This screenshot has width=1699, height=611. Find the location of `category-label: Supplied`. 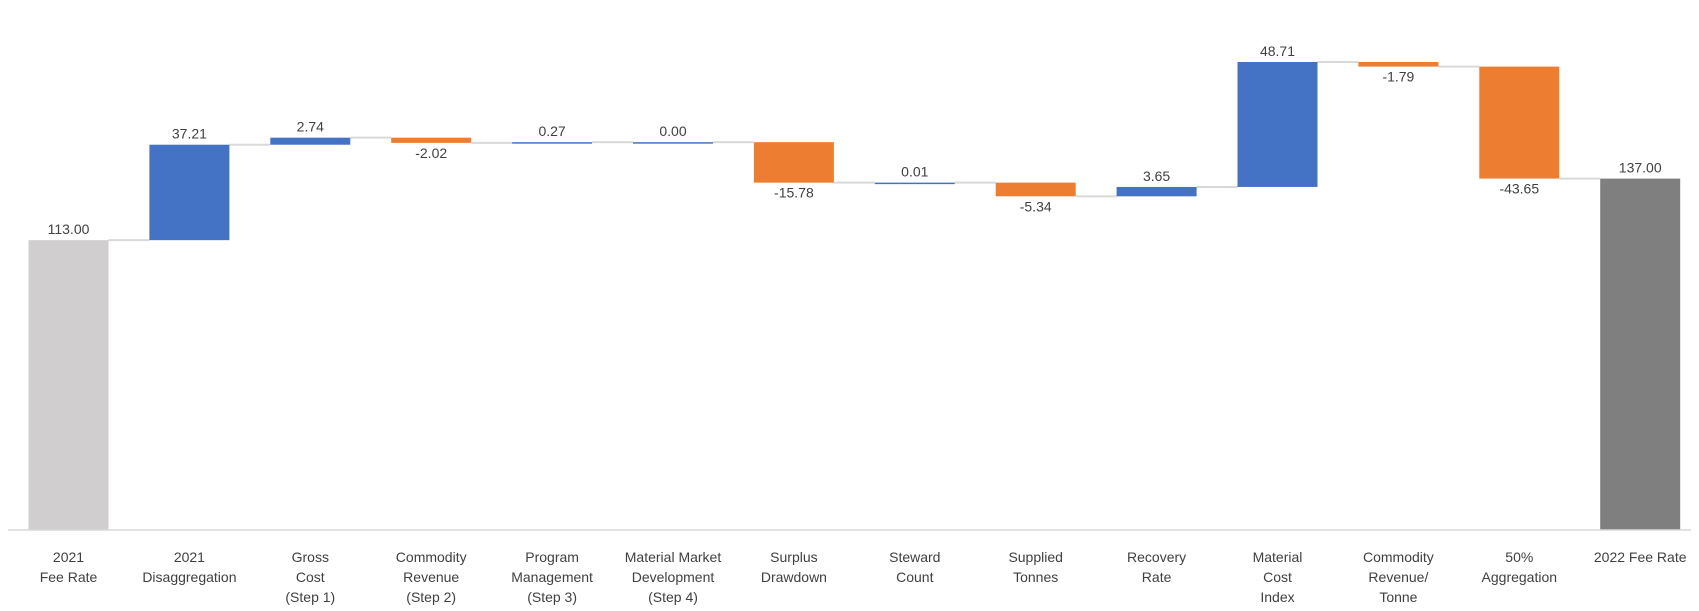

category-label: Supplied is located at coordinates (1035, 557).